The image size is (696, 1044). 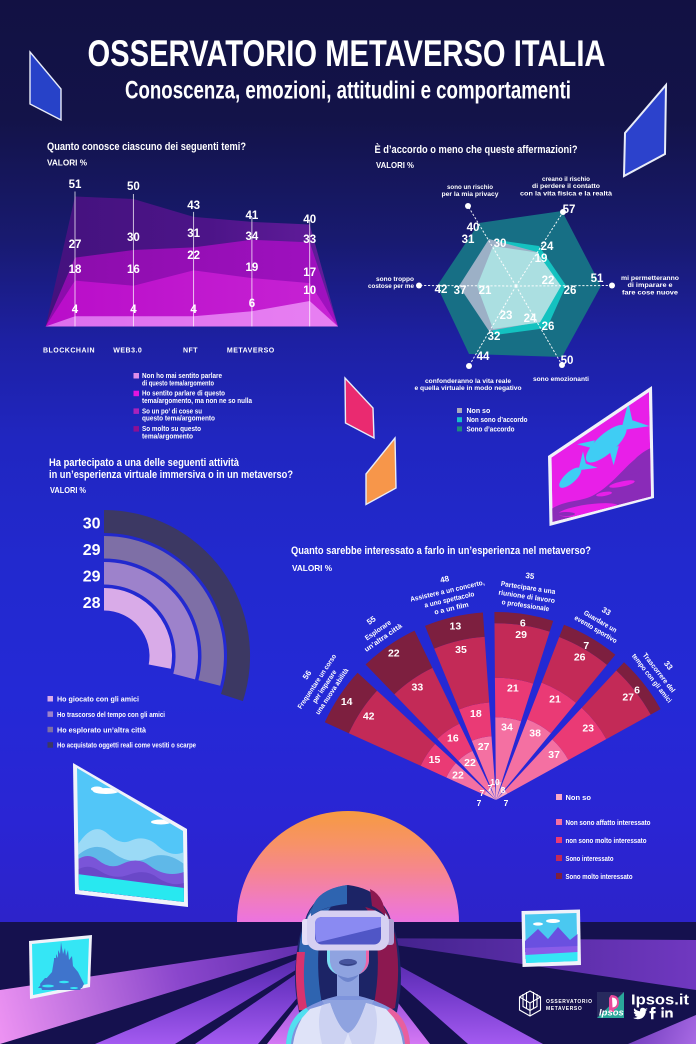 What do you see at coordinates (347, 702) in the screenshot?
I see `svg-text: 14` at bounding box center [347, 702].